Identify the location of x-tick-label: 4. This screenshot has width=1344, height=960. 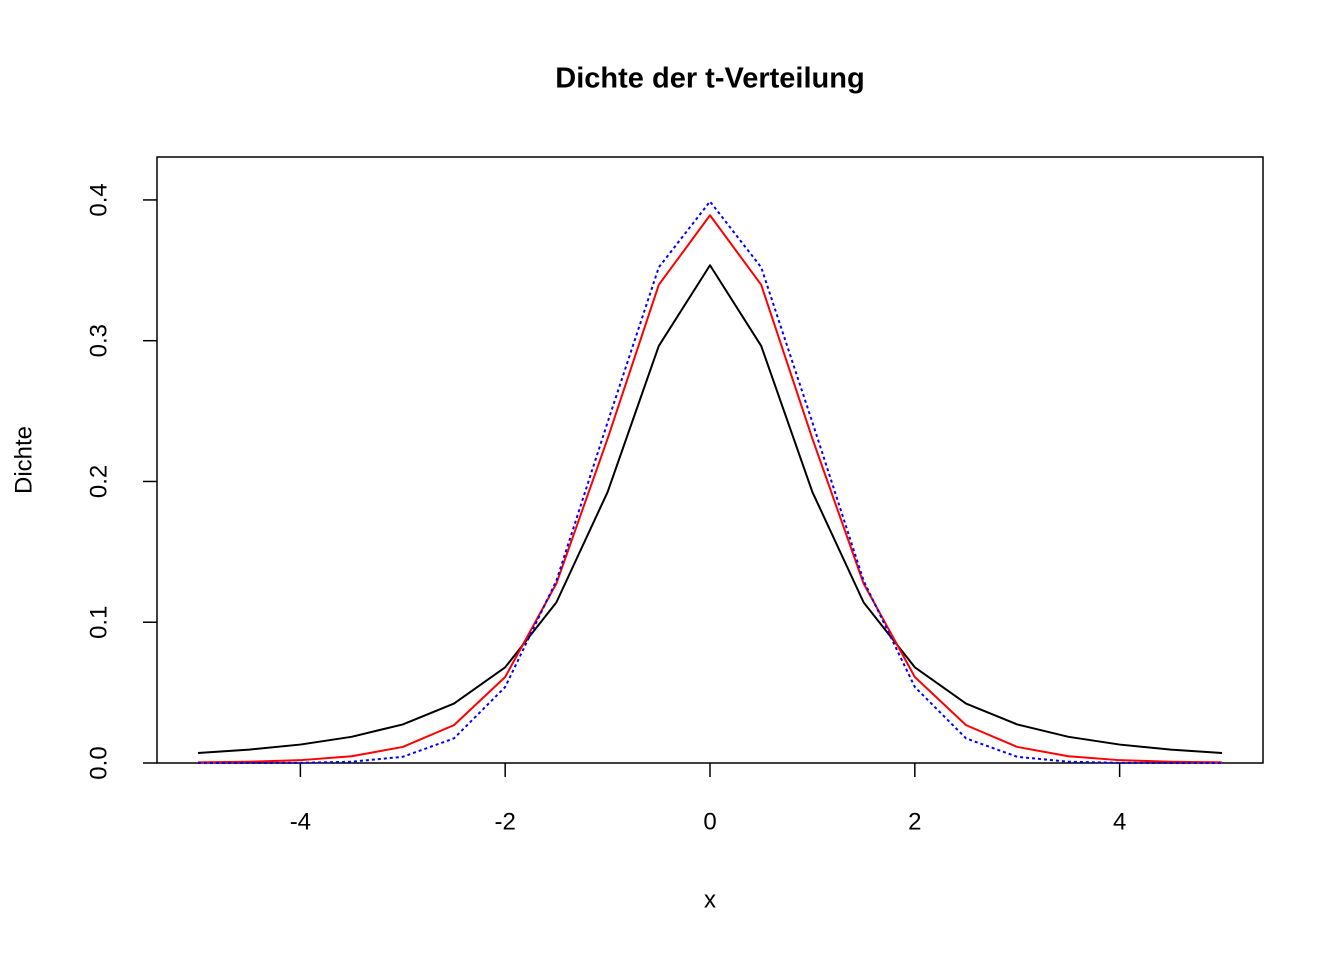
(1119, 821).